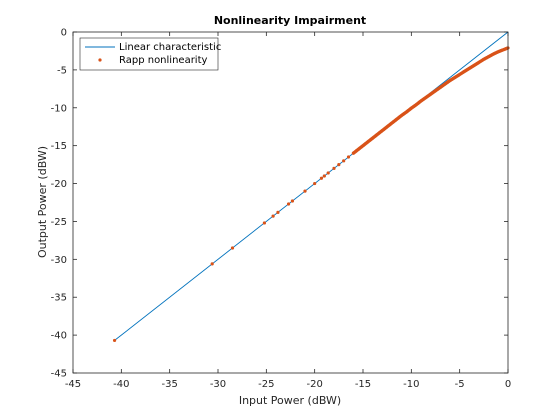 The image size is (560, 420). I want to click on x-tick-label: 0, so click(508, 384).